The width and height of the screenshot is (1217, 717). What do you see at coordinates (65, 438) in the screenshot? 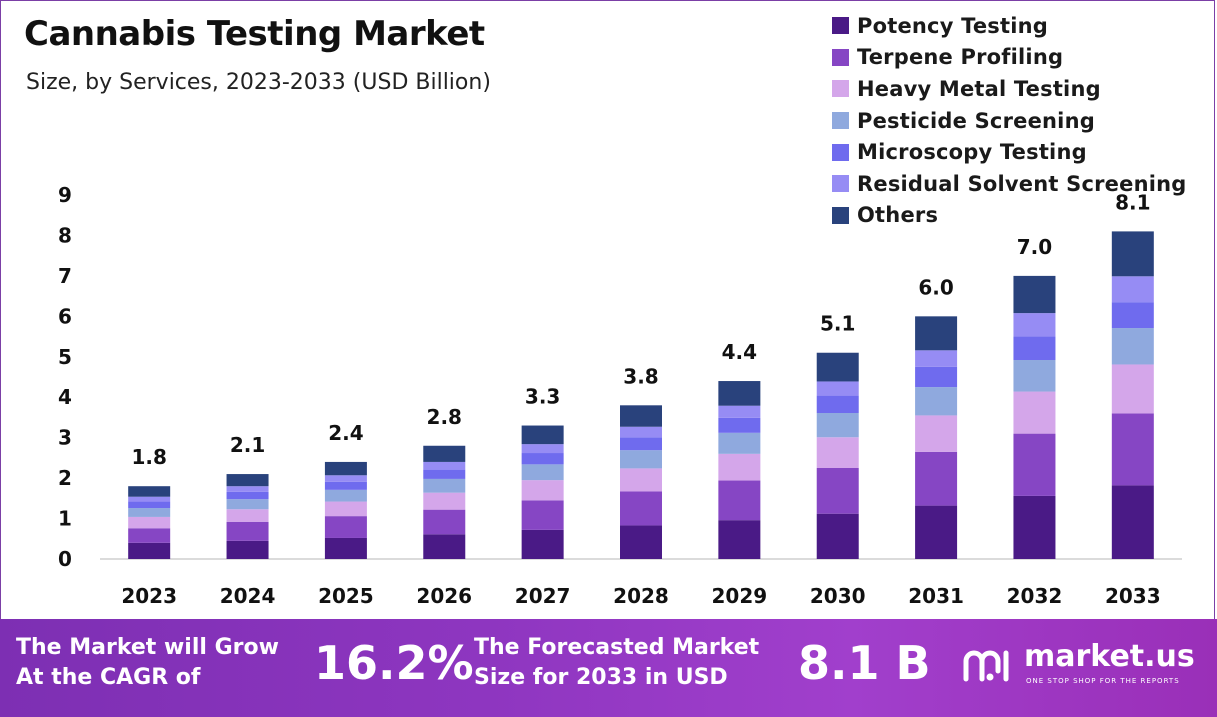
I see `y-tick-label: 3` at bounding box center [65, 438].